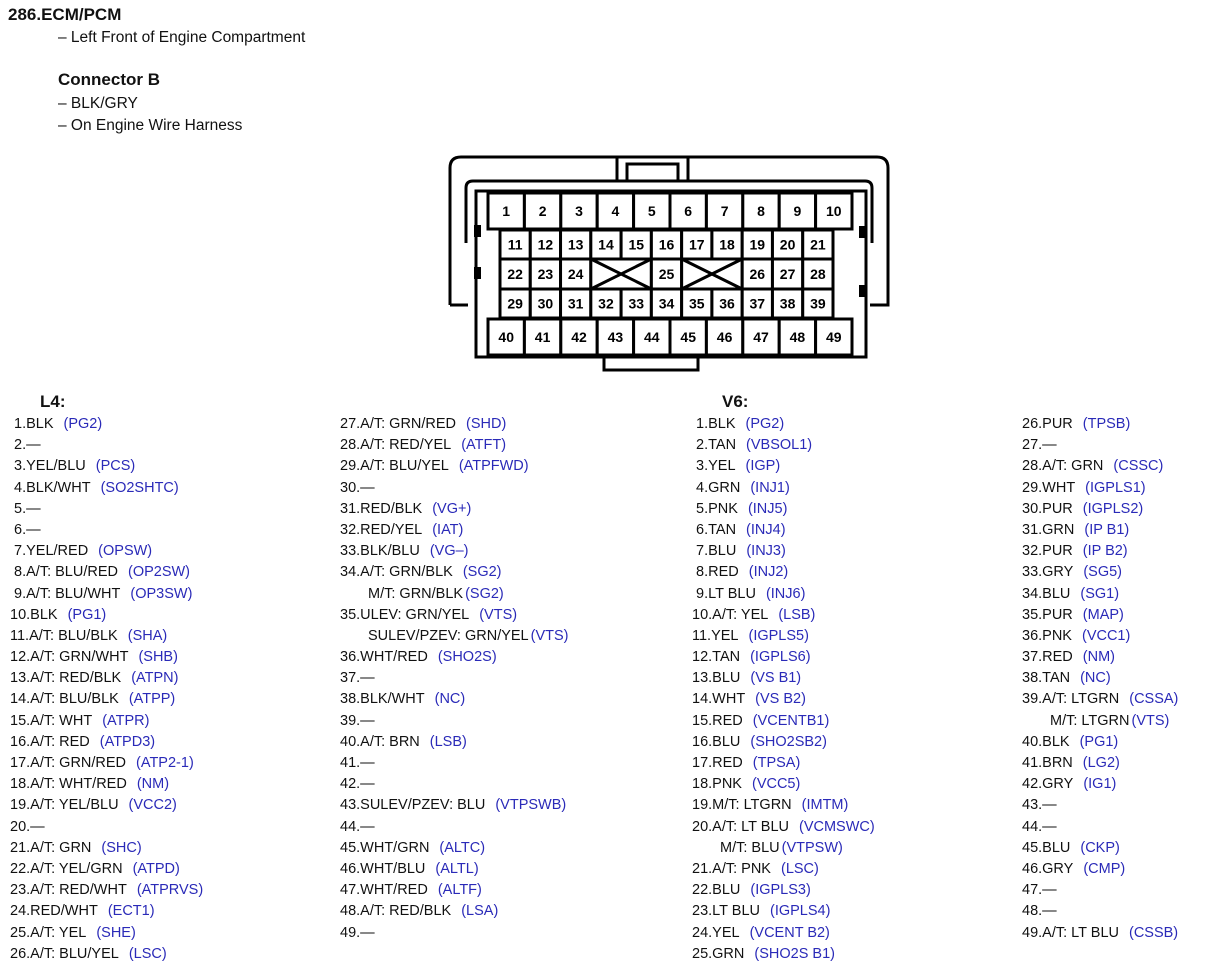 This screenshot has width=1218, height=974. What do you see at coordinates (454, 551) in the screenshot?
I see `pin-entry: 33.BLK/BLU (VG–)` at bounding box center [454, 551].